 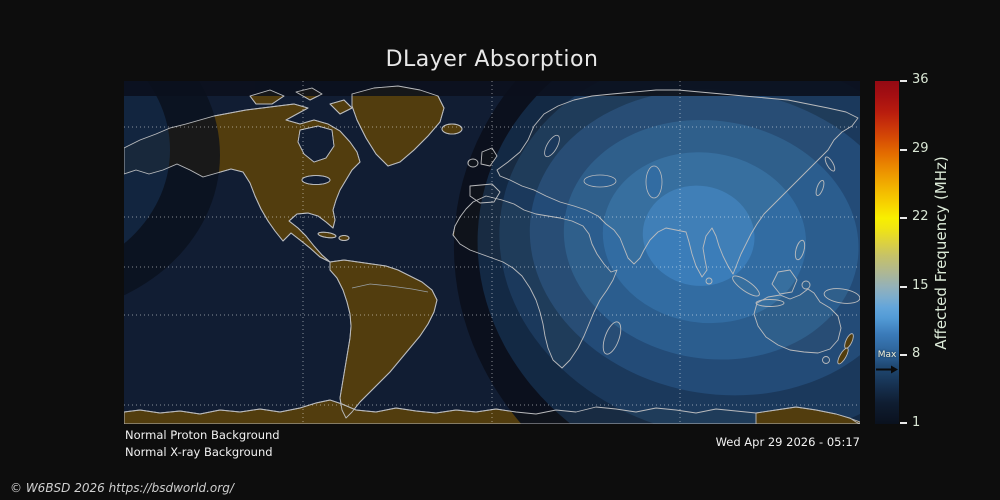 What do you see at coordinates (920, 148) in the screenshot?
I see `colorbar-tick-label: 29` at bounding box center [920, 148].